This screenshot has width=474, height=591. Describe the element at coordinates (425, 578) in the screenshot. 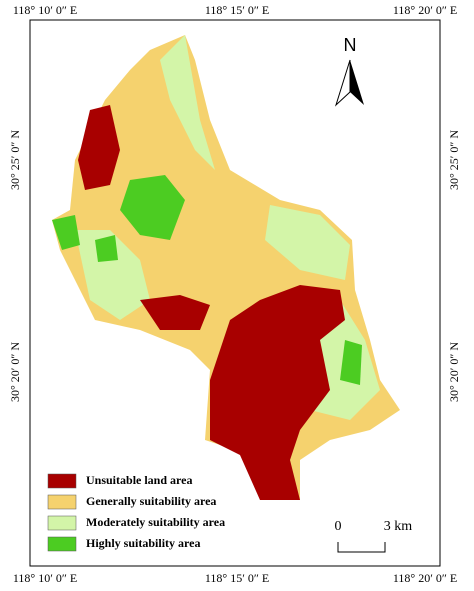

I see `bottom-label: 118° 20′ 0″ E` at that location.